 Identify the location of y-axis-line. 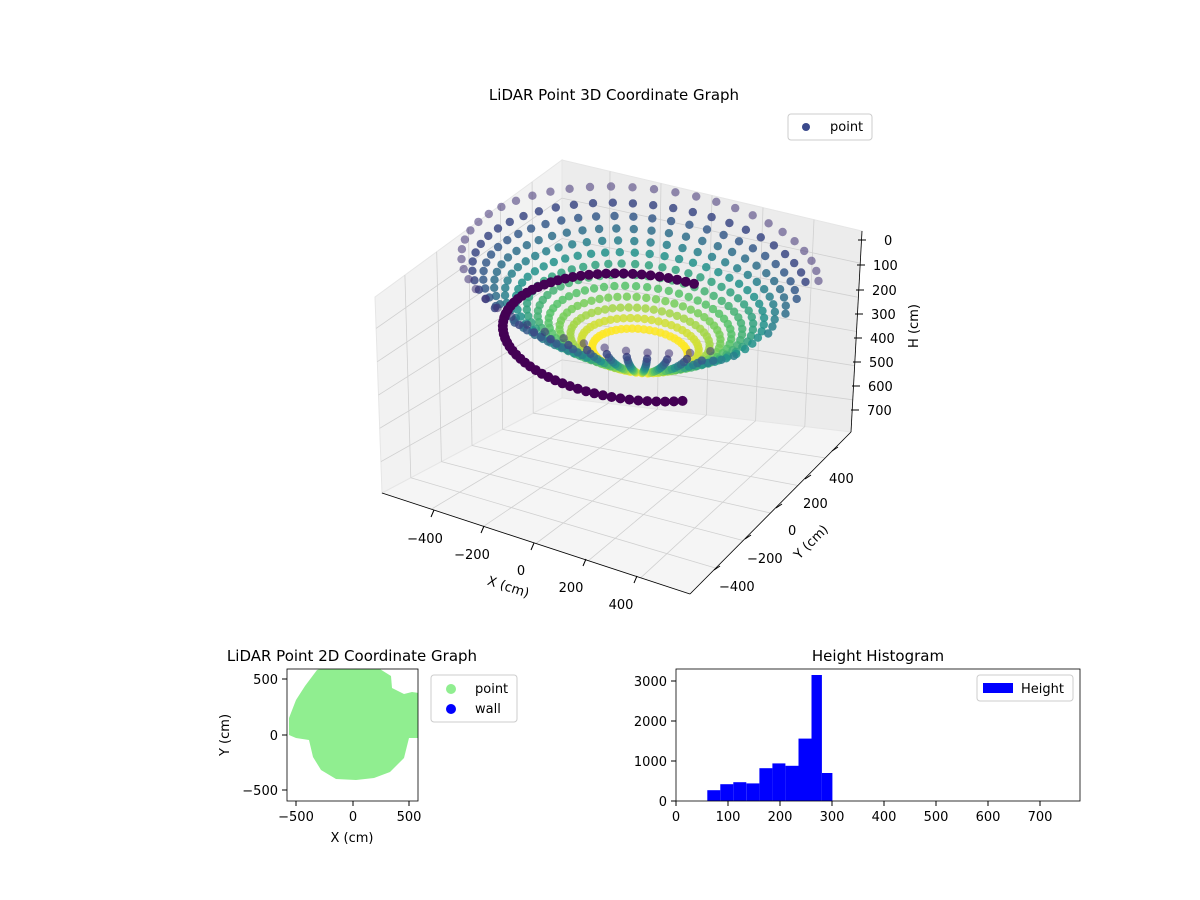
(770, 513).